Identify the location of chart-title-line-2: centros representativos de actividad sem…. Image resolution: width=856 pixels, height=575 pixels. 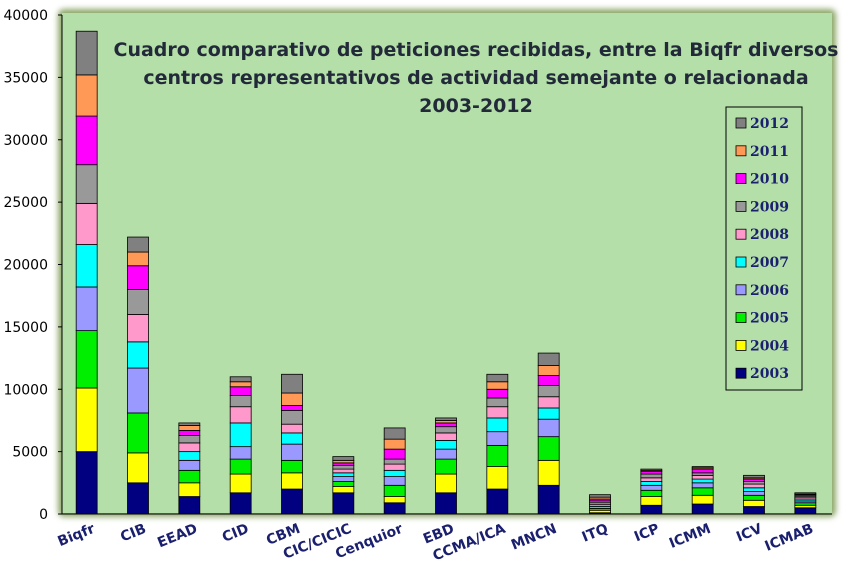
(475, 78).